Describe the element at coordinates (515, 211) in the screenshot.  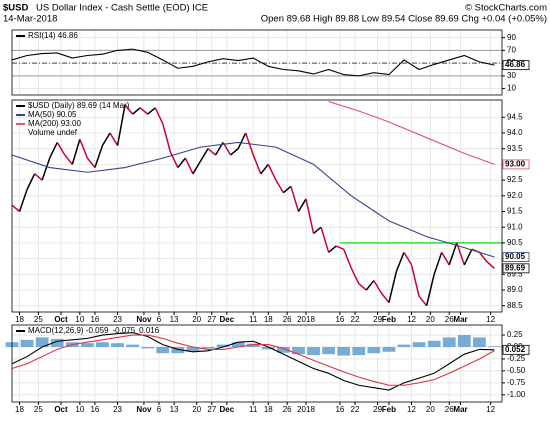
I see `y-tick-label: 91.5` at that location.